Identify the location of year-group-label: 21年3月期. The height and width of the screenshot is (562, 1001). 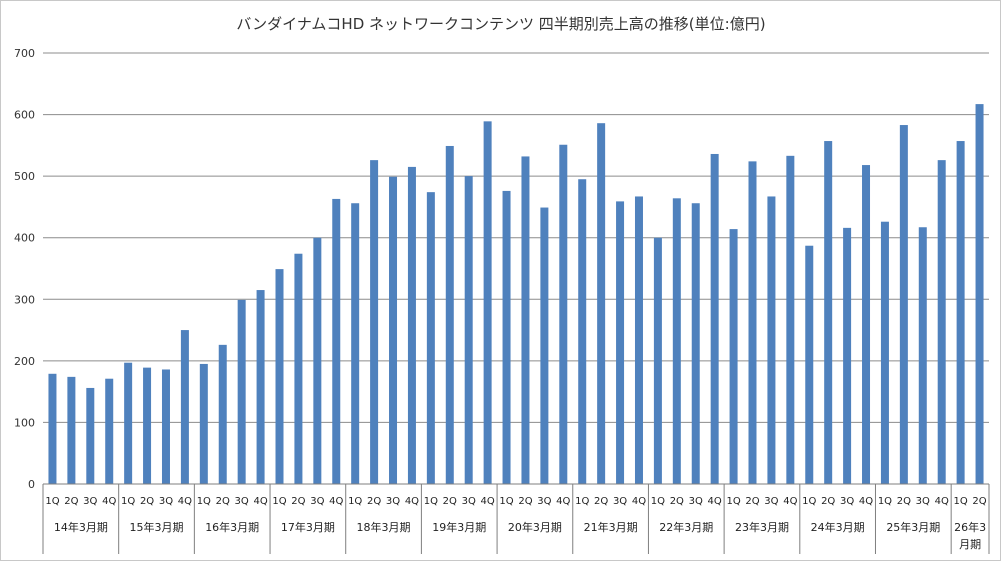
(611, 527).